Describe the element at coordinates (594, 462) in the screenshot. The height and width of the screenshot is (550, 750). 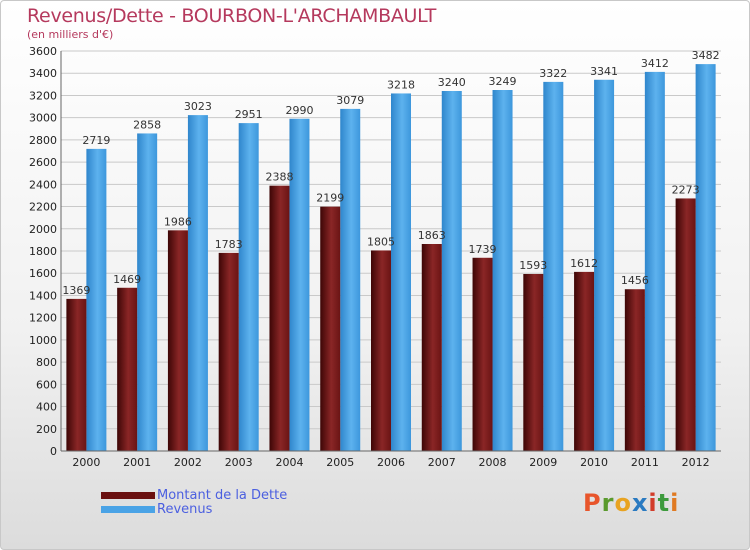
I see `x-tick-label: 2010` at that location.